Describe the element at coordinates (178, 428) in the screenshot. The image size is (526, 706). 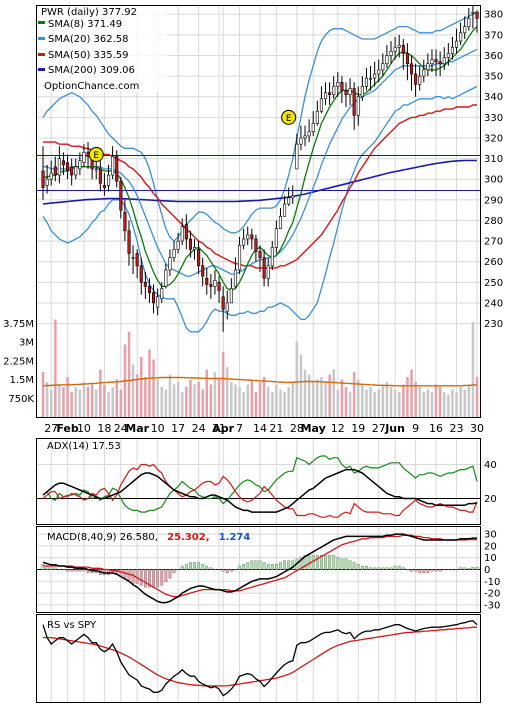
I see `date-label-7: 17` at that location.